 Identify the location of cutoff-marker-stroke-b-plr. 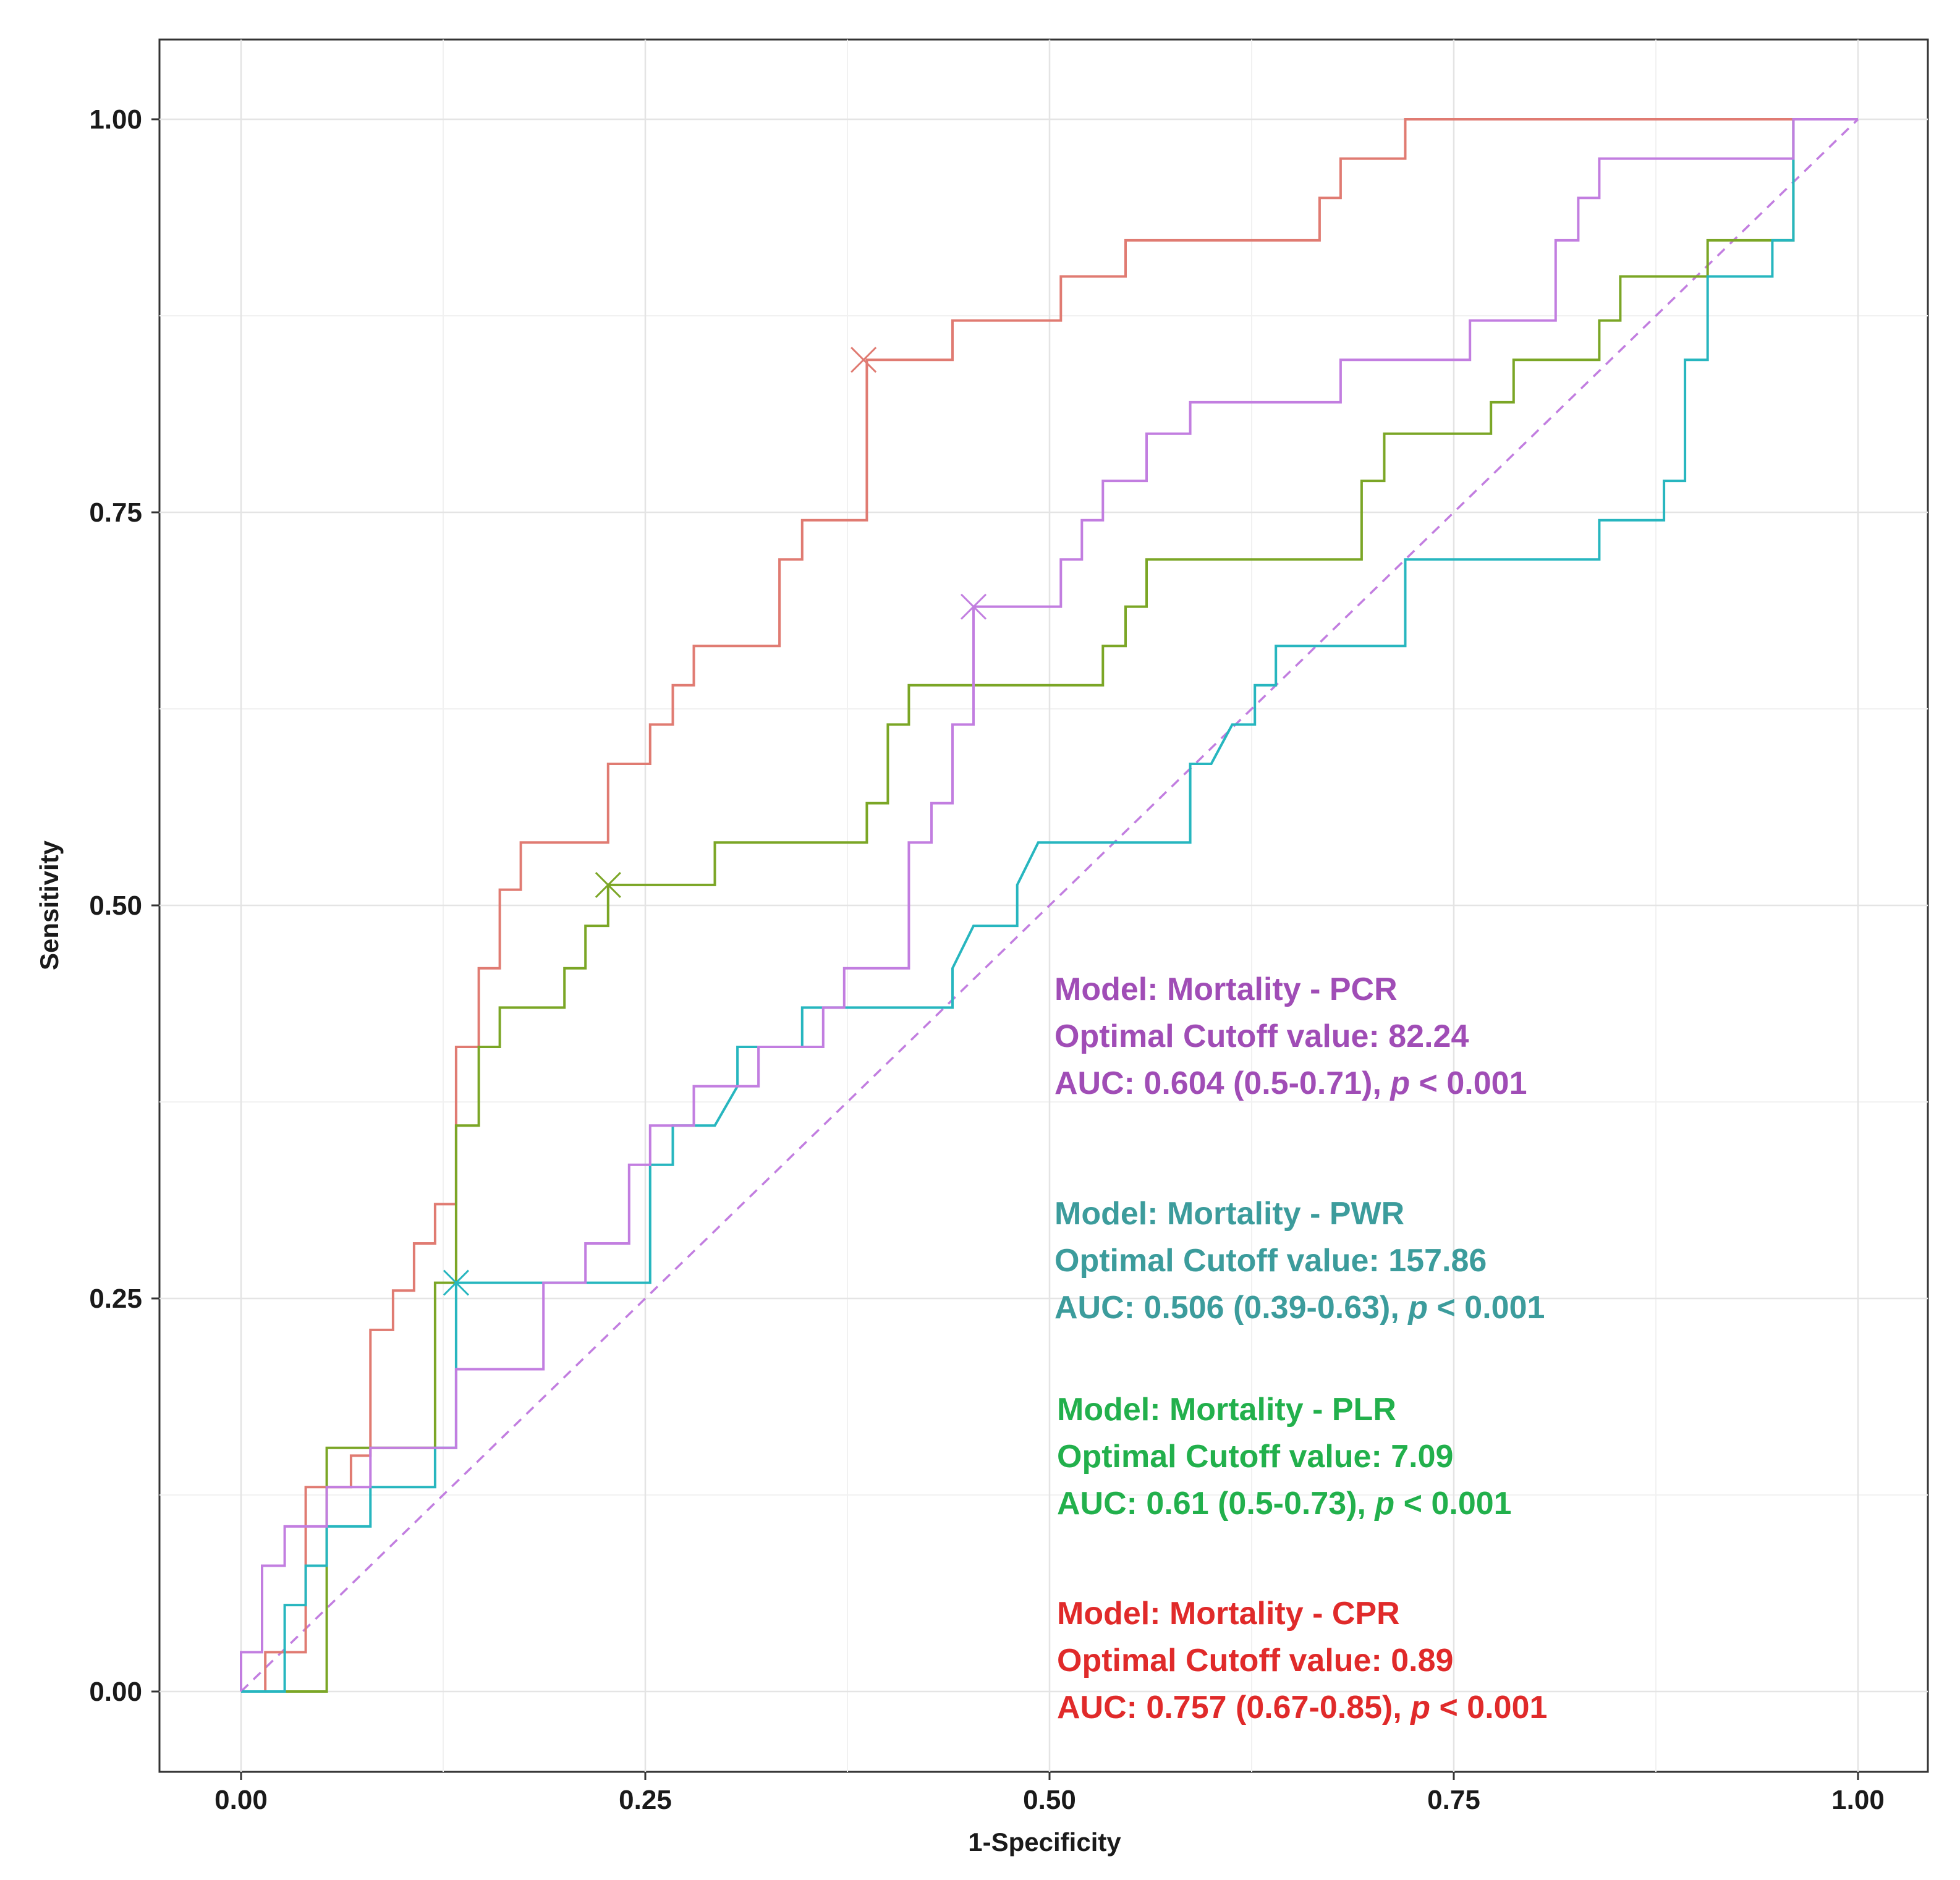
(608, 884).